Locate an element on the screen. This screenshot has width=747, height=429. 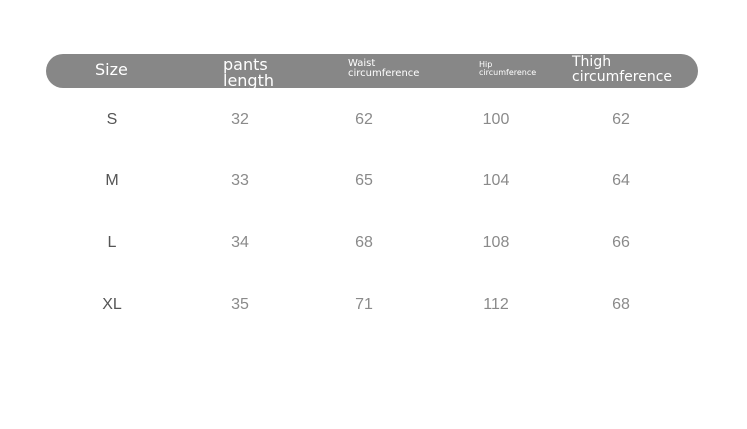
size-cell: L is located at coordinates (112, 242).